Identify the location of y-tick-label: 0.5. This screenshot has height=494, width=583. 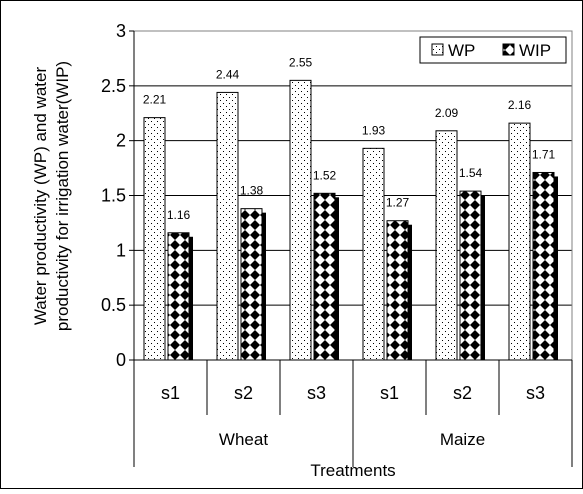
(113, 305).